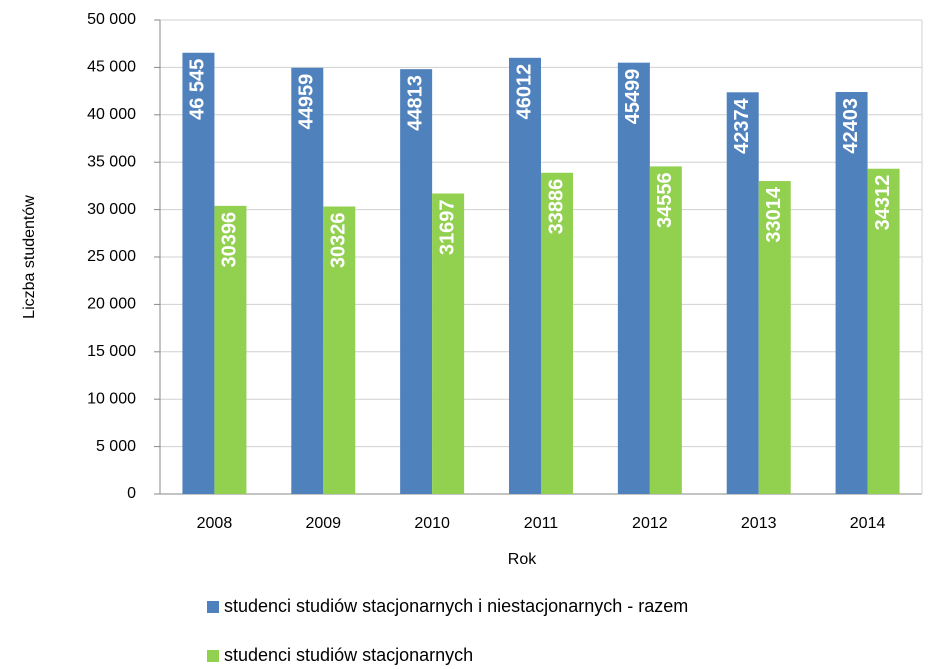  What do you see at coordinates (323, 523) in the screenshot?
I see `x-tick-label: 2009` at bounding box center [323, 523].